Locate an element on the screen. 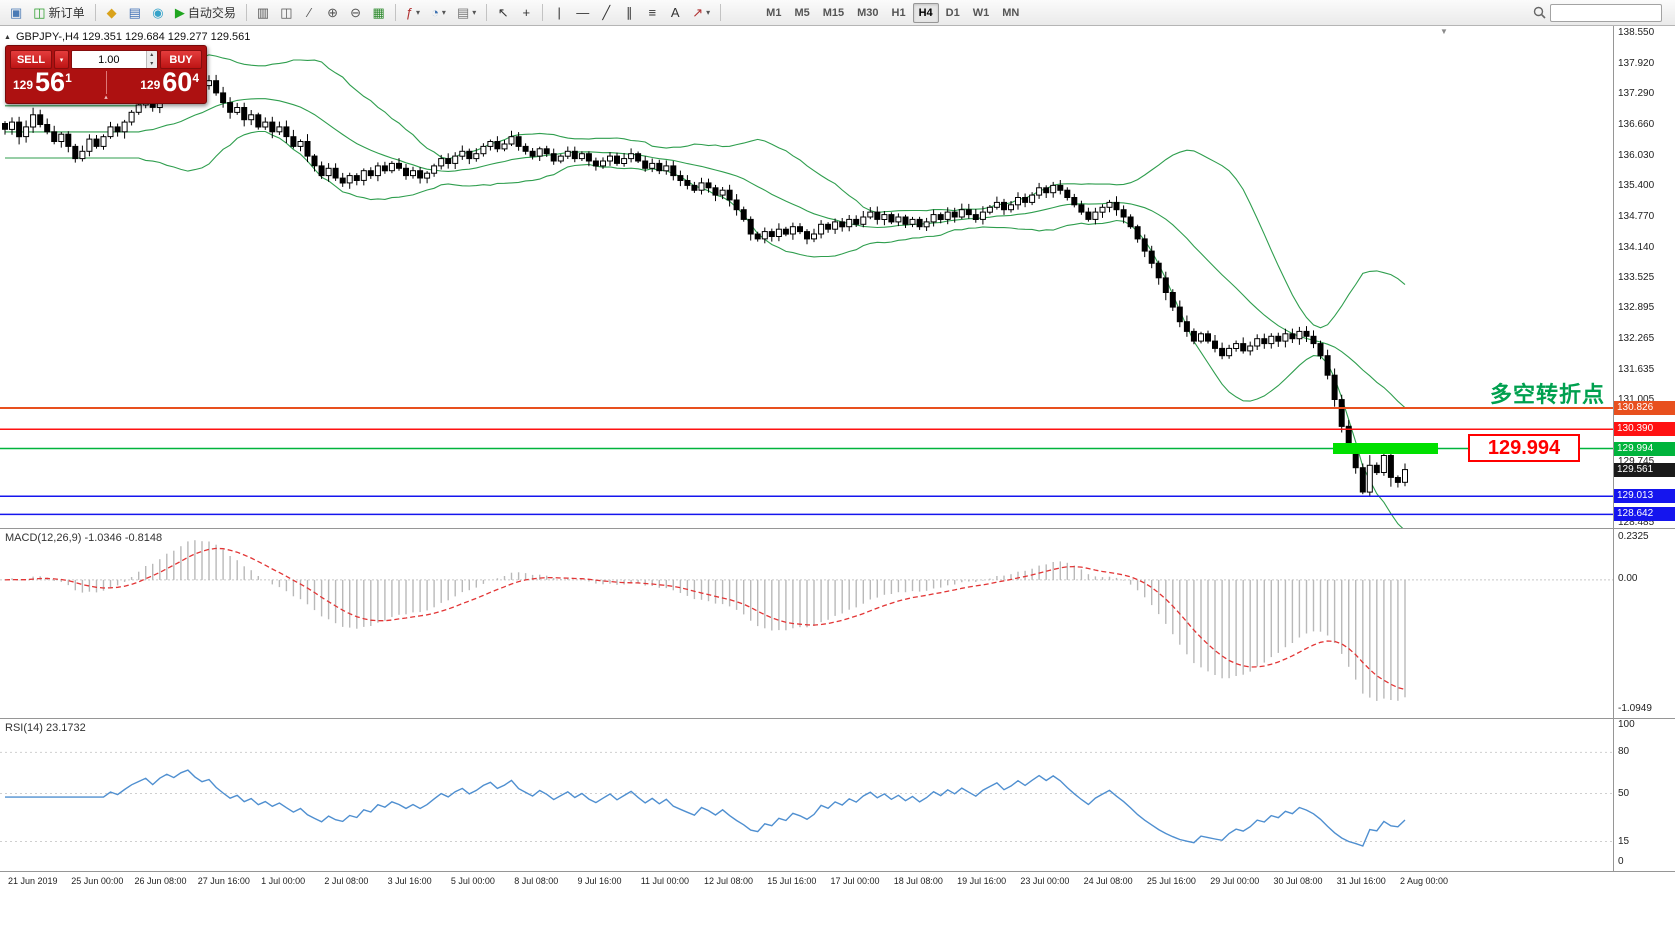  price-tag-129.994: 129.994 is located at coordinates (1644, 448).